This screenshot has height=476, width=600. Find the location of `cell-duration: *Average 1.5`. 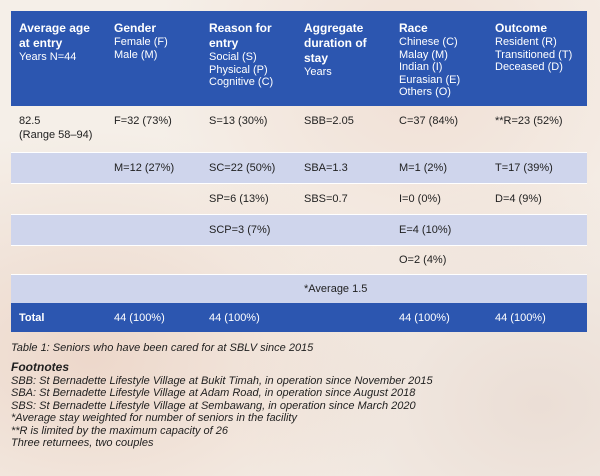

cell-duration: *Average 1.5 is located at coordinates (343, 288).